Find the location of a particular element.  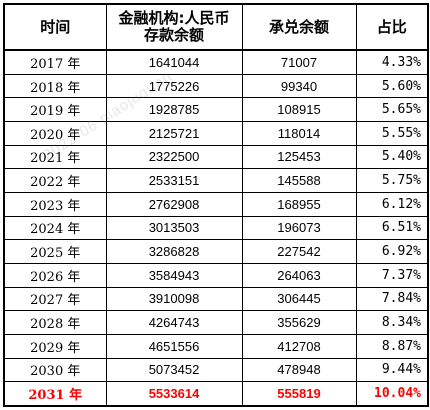

share-cell: 5.55% is located at coordinates (392, 133).